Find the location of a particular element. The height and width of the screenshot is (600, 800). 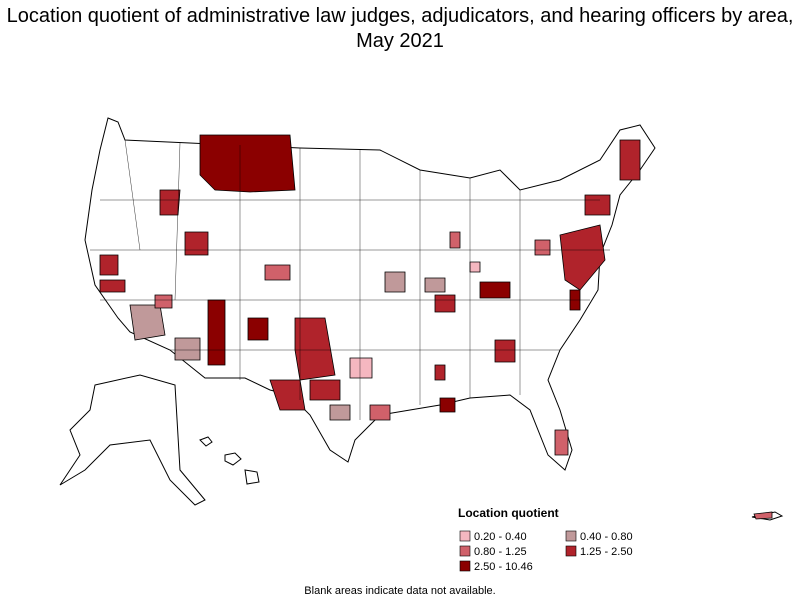

legend-title: Location quotient is located at coordinates (508, 513).